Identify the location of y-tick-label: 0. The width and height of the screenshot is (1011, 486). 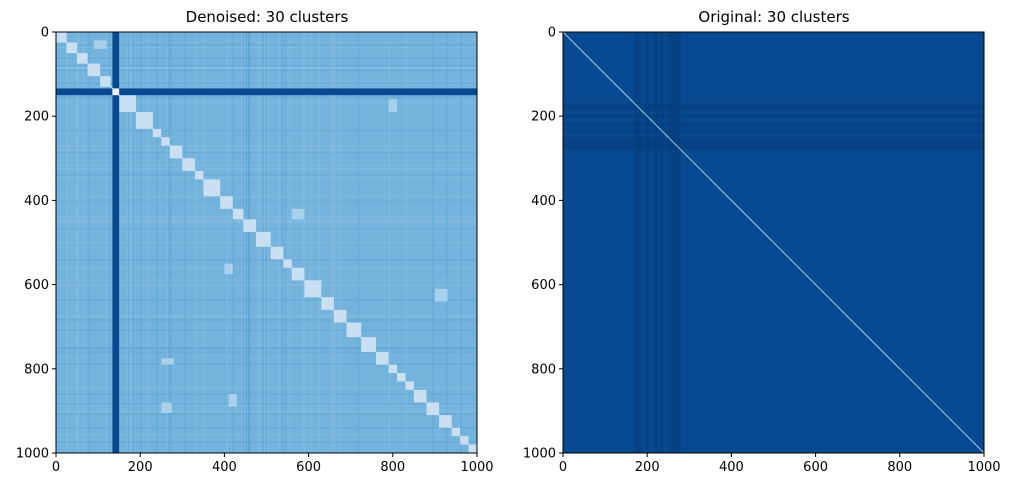
(552, 33).